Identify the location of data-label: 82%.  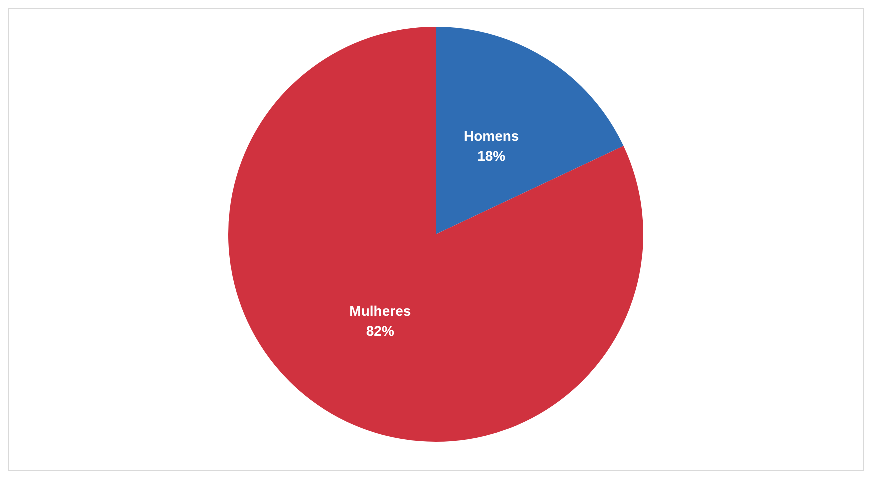
(380, 330).